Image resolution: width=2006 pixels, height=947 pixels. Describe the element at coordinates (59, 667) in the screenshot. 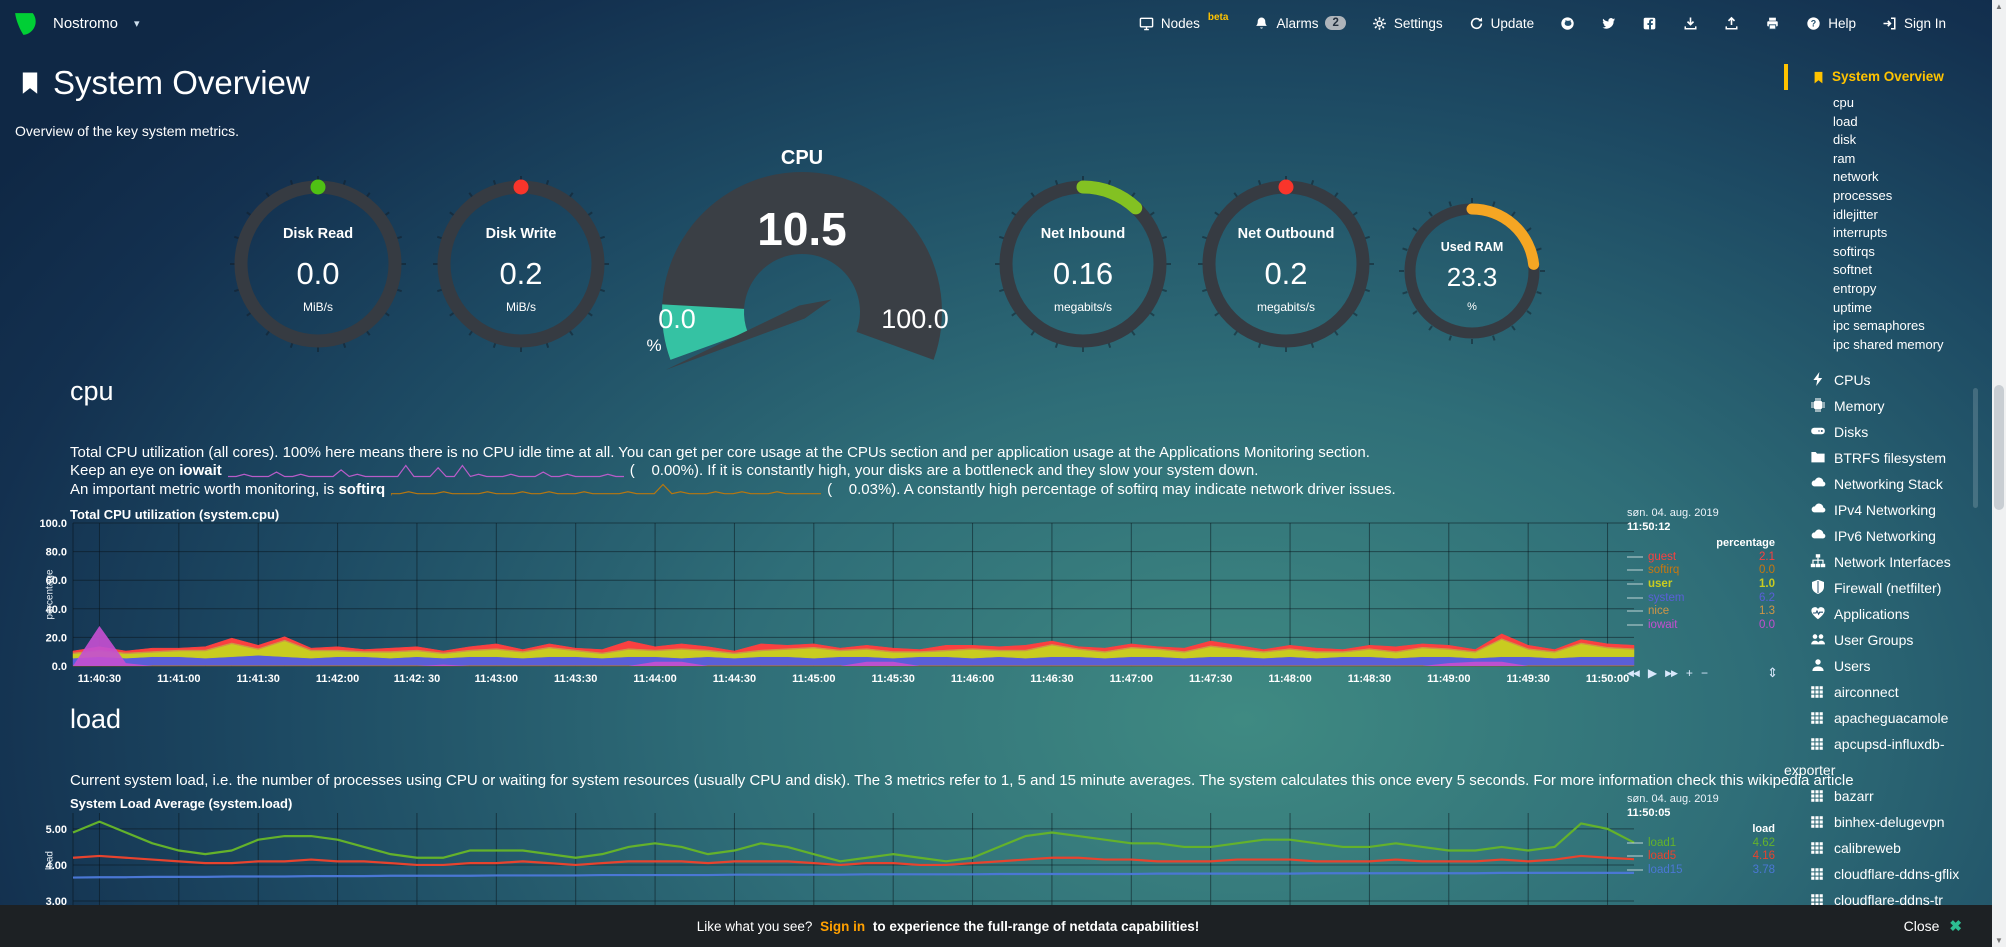

I see `svg-text: 0.0` at that location.